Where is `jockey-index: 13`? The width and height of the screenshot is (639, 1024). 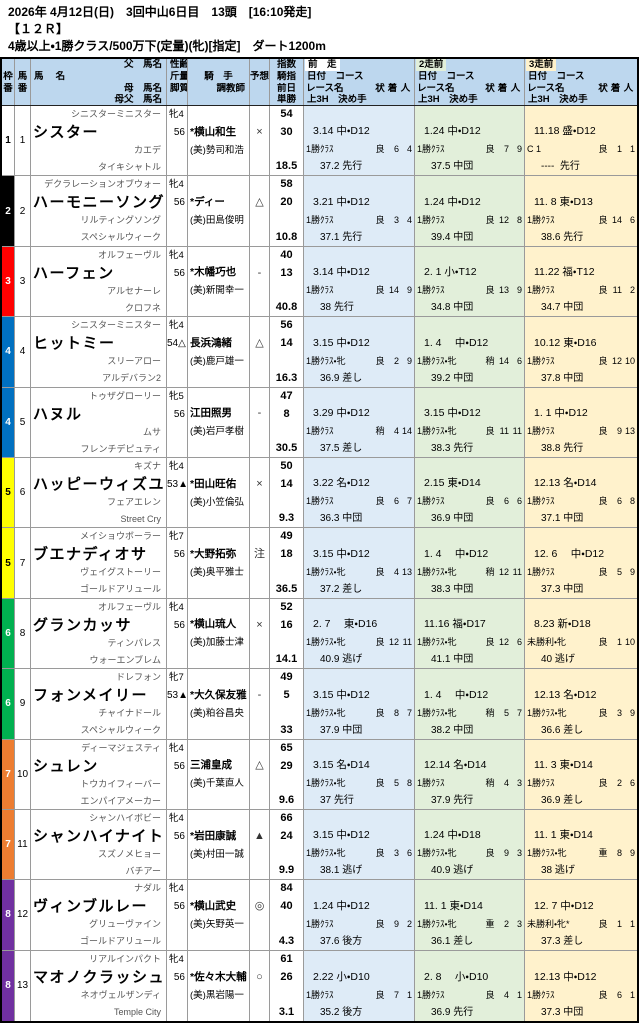
jockey-index: 13 is located at coordinates (286, 272).